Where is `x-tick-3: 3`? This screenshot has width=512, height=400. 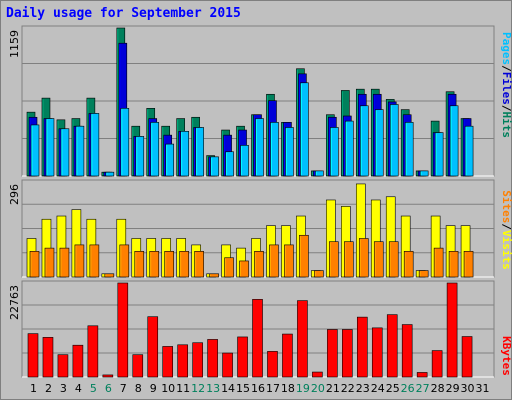
x-tick-3: 3 is located at coordinates (63, 388).